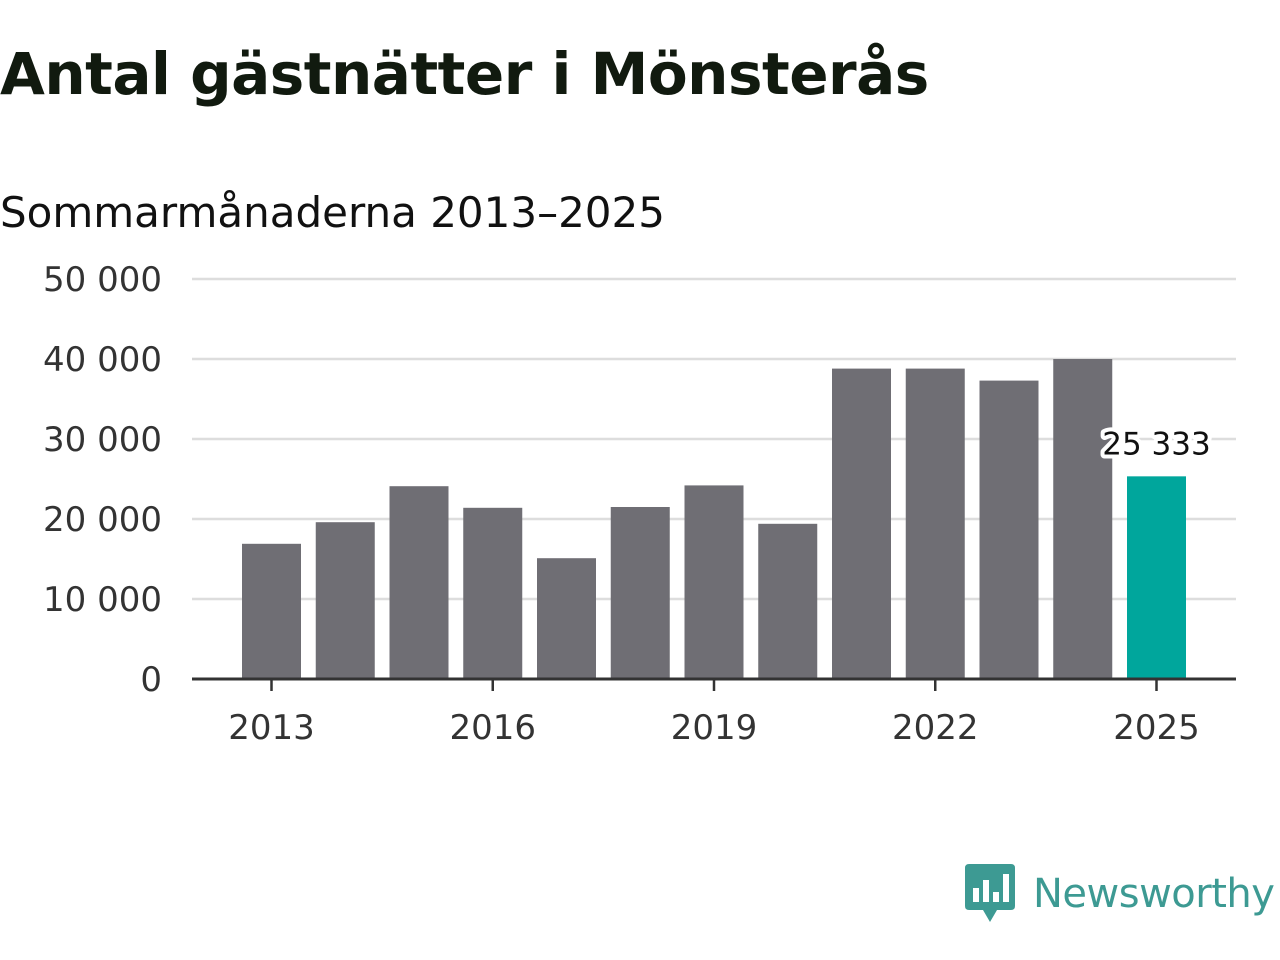 The image size is (1280, 960). What do you see at coordinates (271, 611) in the screenshot?
I see `bar-2013` at bounding box center [271, 611].